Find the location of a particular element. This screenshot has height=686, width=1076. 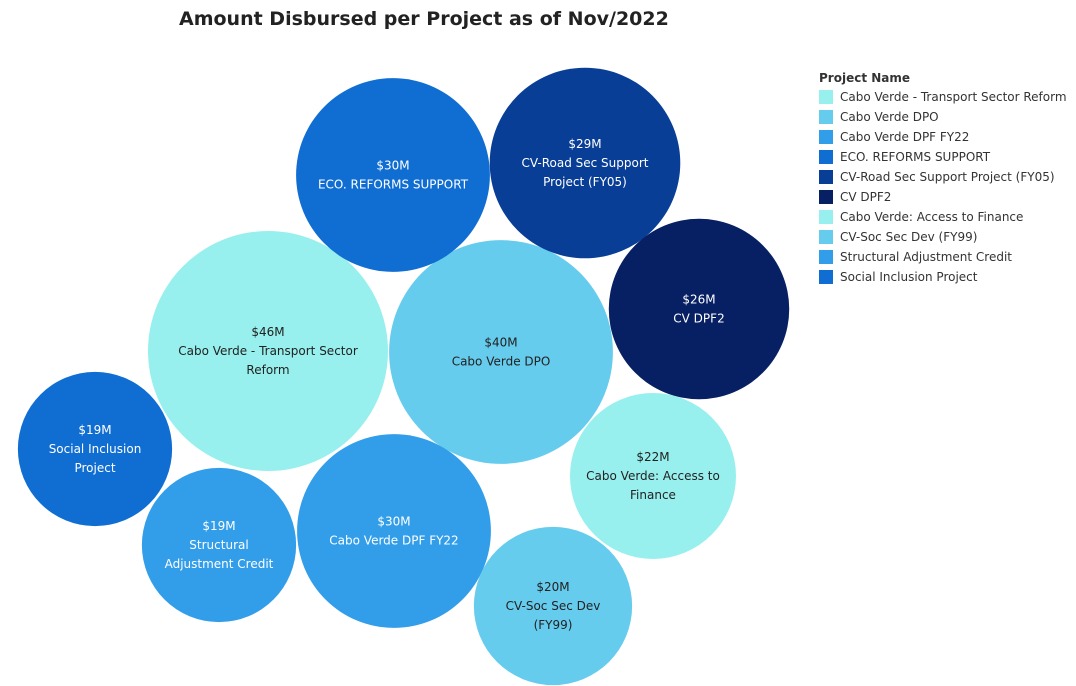

legend-label: Cabo Verde: Access to Finance is located at coordinates (932, 217).